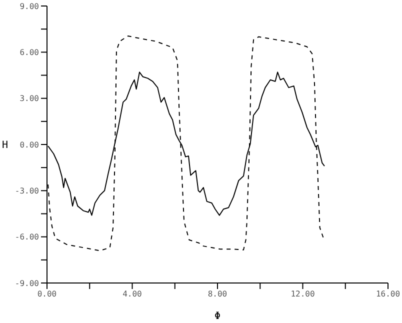 The height and width of the screenshot is (323, 402). I want to click on x-tick-label: 12.00, so click(302, 294).